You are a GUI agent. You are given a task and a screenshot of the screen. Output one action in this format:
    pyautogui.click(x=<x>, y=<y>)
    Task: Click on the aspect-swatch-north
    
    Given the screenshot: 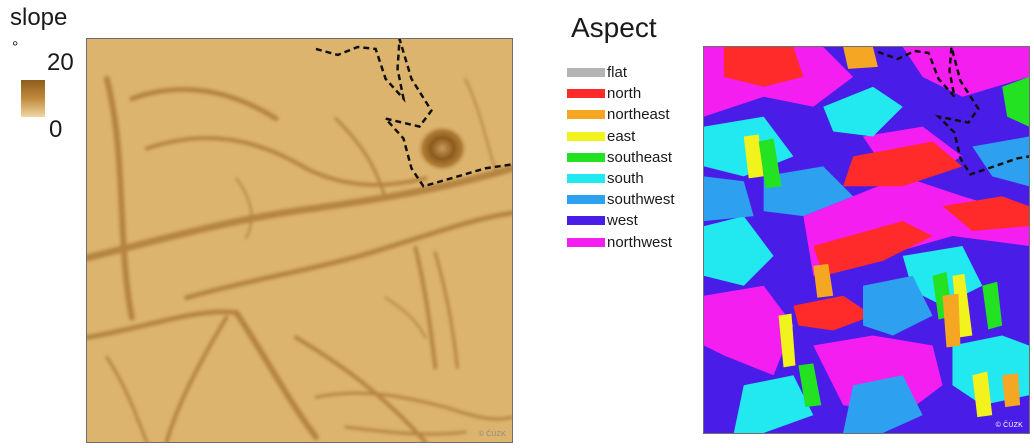 What is the action you would take?
    pyautogui.click(x=586, y=94)
    